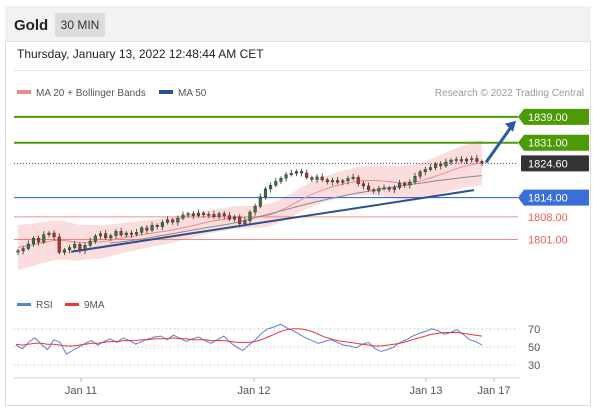 The image size is (593, 410). I want to click on time-tick-label-3: Jan 17, so click(493, 391).